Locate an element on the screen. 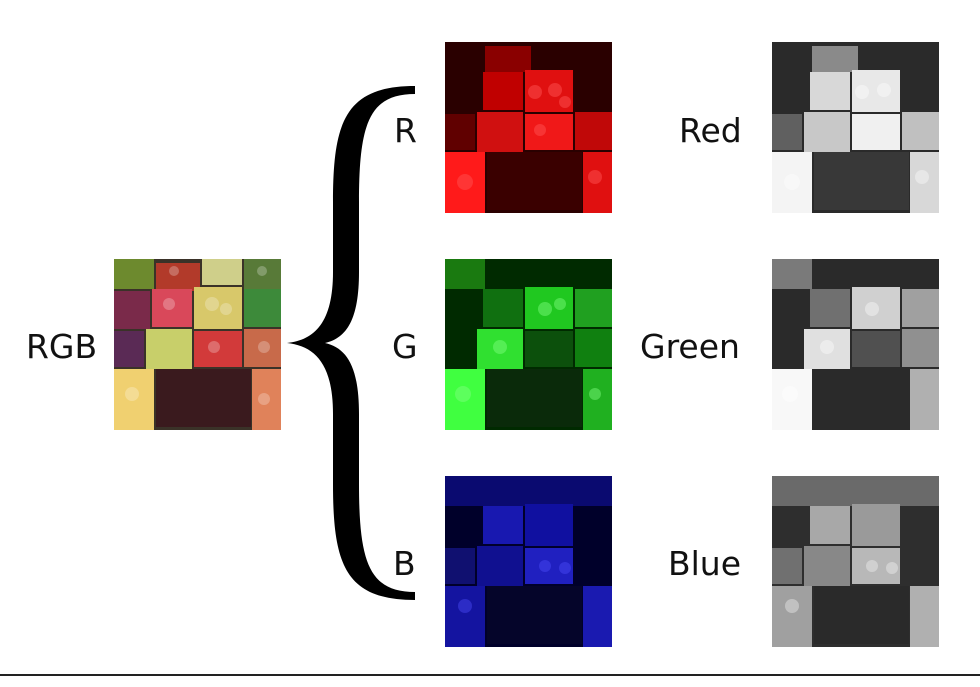 Image resolution: width=980 pixels, height=687 pixels. channel-letter-r: R is located at coordinates (405, 130).